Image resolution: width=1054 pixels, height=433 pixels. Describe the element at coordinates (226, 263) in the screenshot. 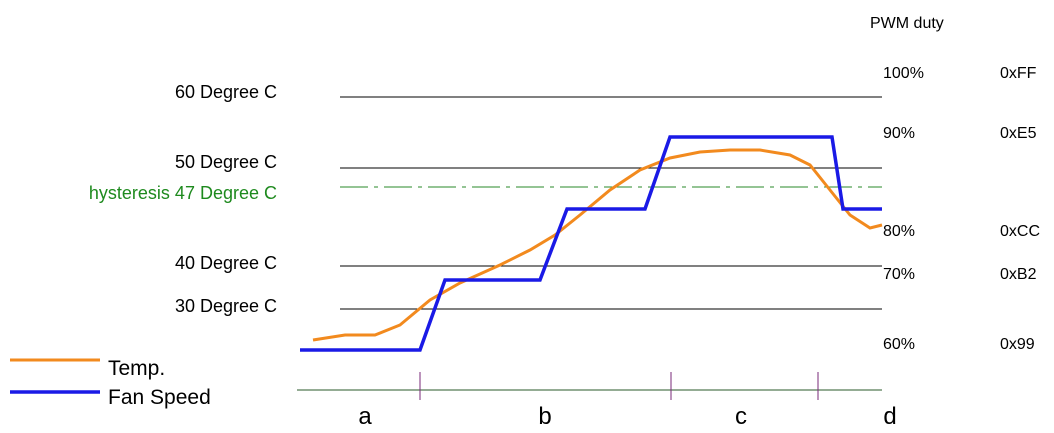

I see `temperature-label: 40 Degree C` at that location.